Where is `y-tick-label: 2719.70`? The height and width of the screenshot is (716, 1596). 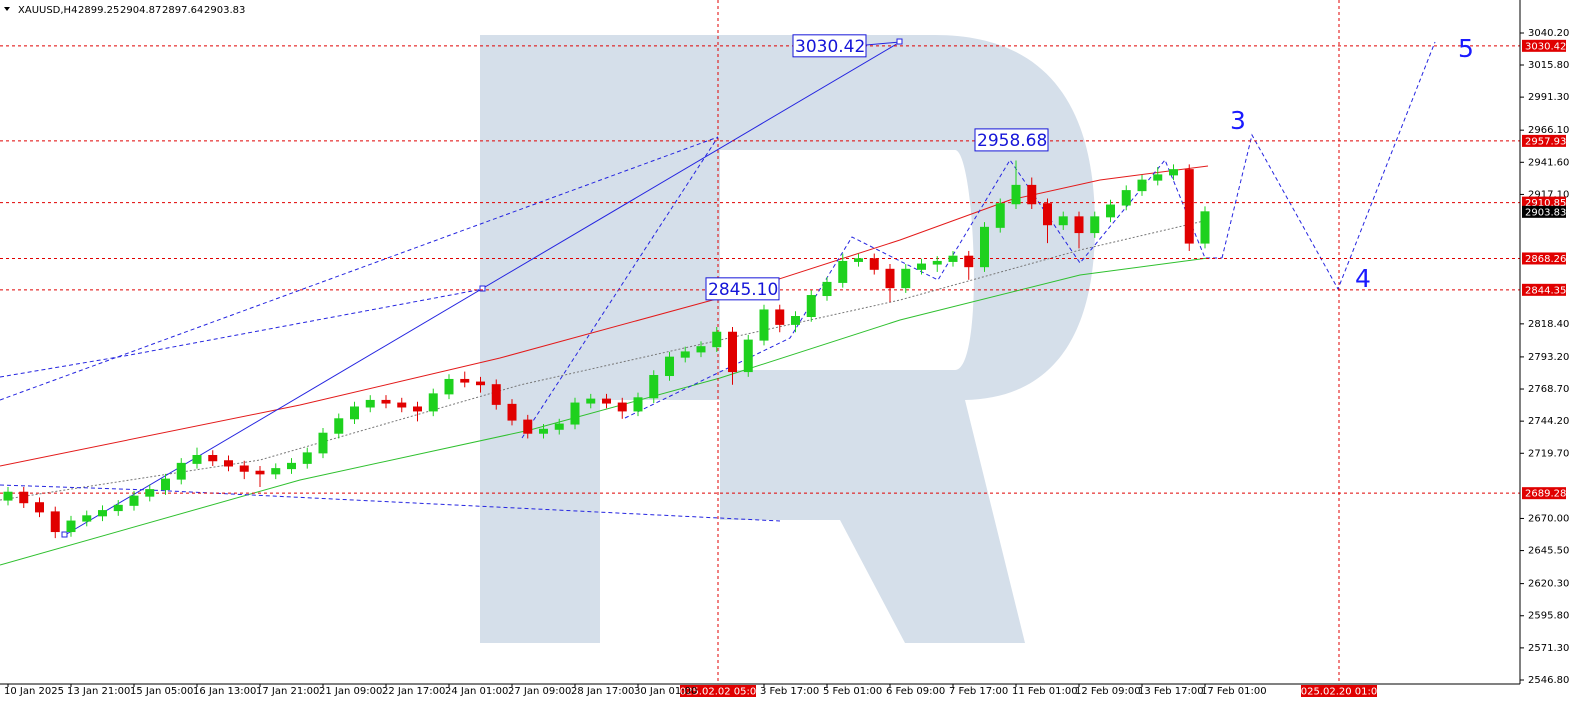 y-tick-label: 2719.70 is located at coordinates (1548, 453).